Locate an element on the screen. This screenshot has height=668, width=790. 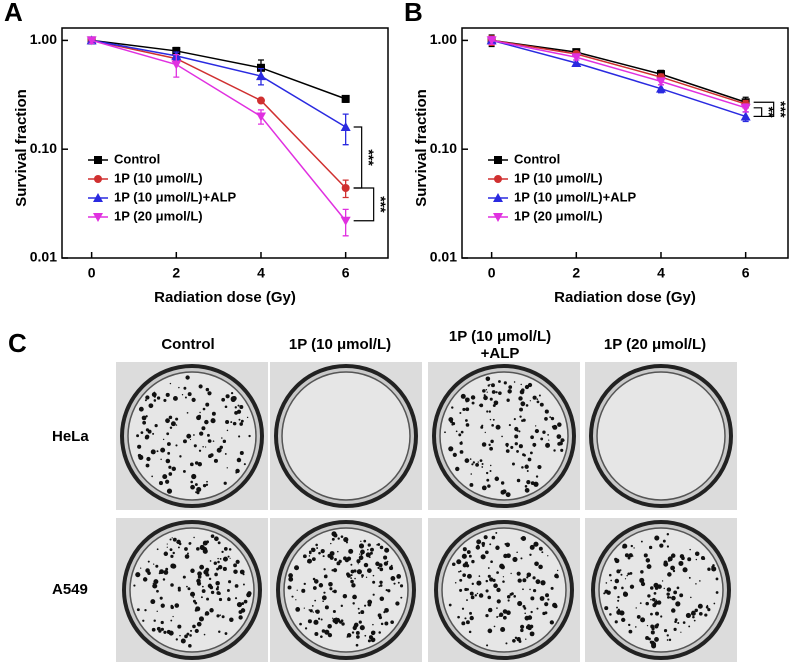
column-header: 1P (20 μmol/L) is located at coordinates (655, 344).